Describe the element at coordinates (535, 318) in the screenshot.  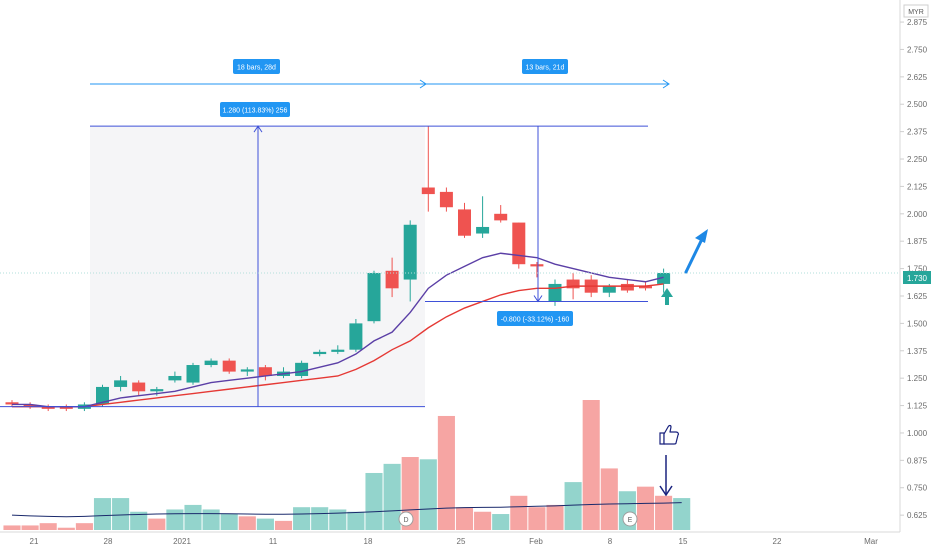
I see `price-change-down-label: -0.800 (-33.12%) -160` at that location.